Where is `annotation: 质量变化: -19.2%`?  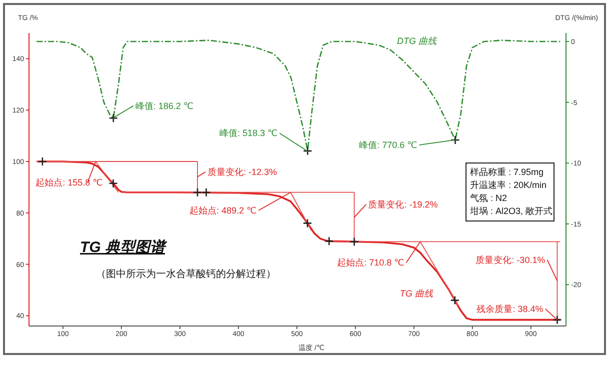
annotation: 质量变化: -19.2% is located at coordinates (403, 204).